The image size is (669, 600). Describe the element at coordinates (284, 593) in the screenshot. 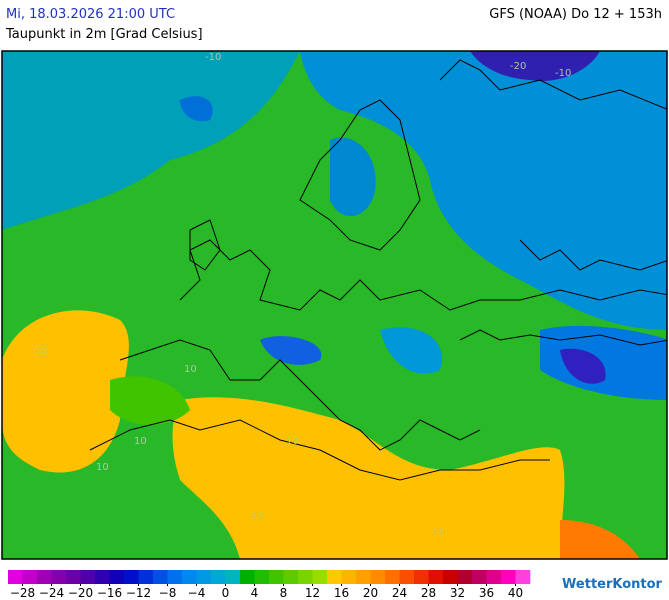

I see `tick-label: 8` at that location.